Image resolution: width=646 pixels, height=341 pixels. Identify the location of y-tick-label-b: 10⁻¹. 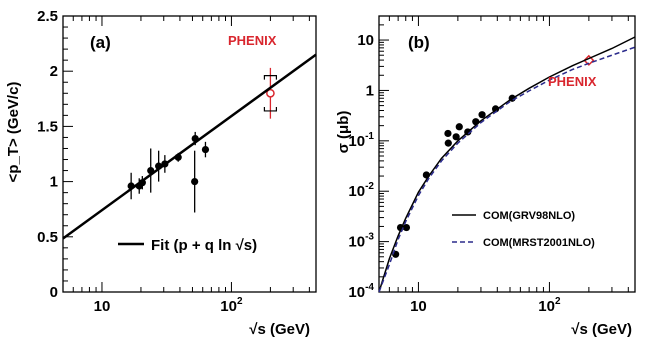
(361, 140).